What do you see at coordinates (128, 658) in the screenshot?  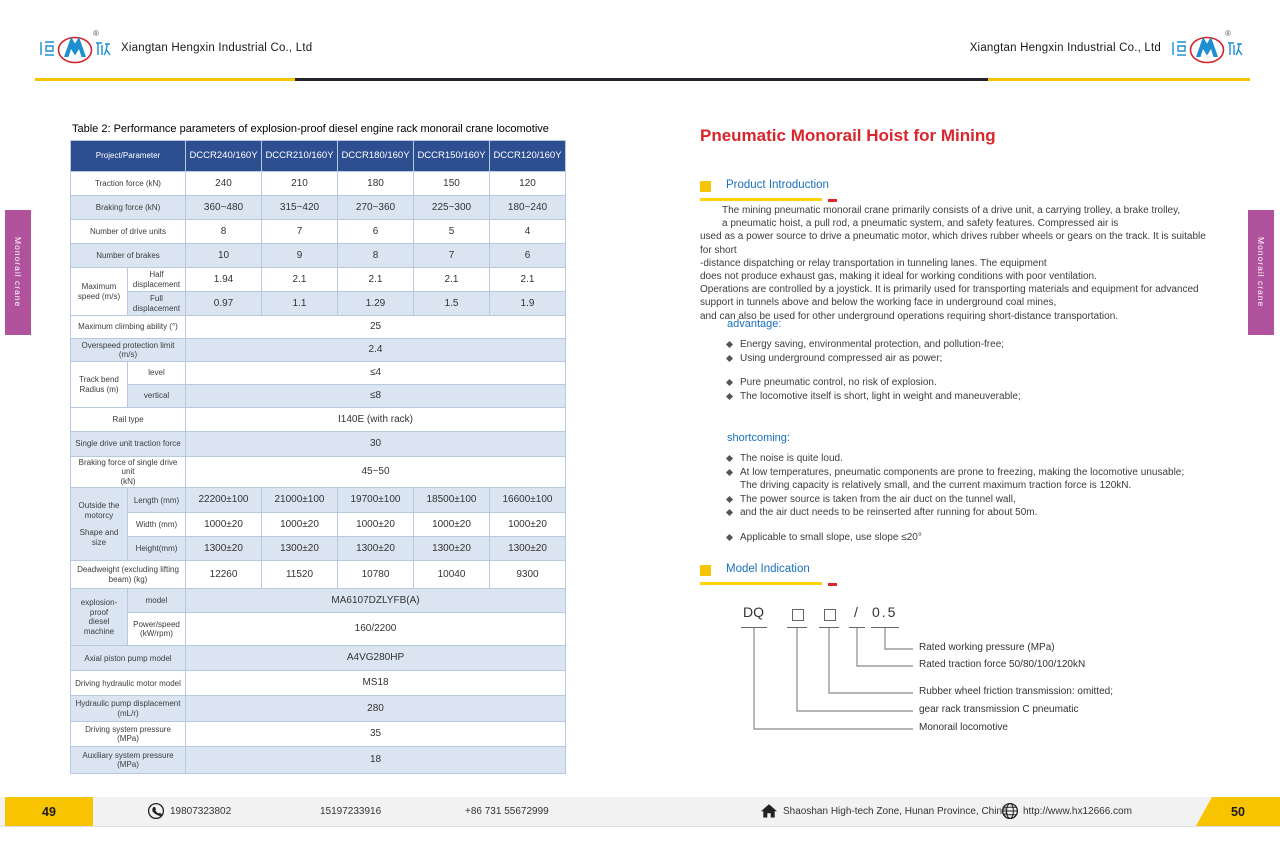 I see `row-label: Axial piston pump model` at bounding box center [128, 658].